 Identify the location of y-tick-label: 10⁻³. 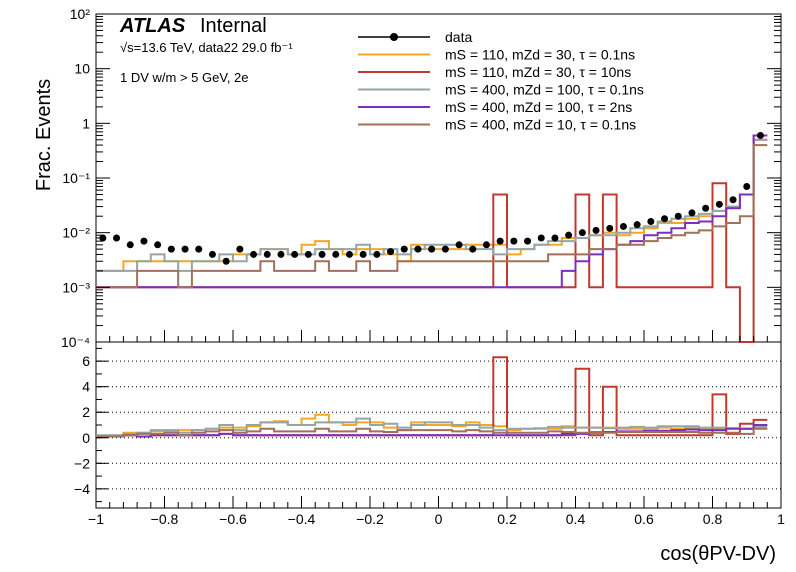
(76, 287).